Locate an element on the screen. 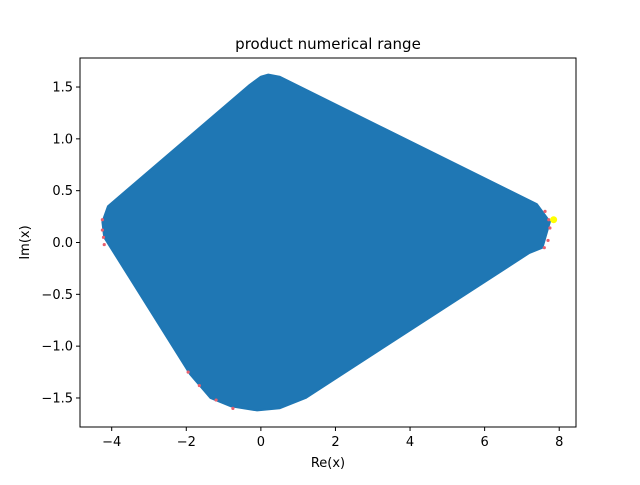 This screenshot has height=485, width=640. x-tick-label-6: 8 is located at coordinates (559, 442).